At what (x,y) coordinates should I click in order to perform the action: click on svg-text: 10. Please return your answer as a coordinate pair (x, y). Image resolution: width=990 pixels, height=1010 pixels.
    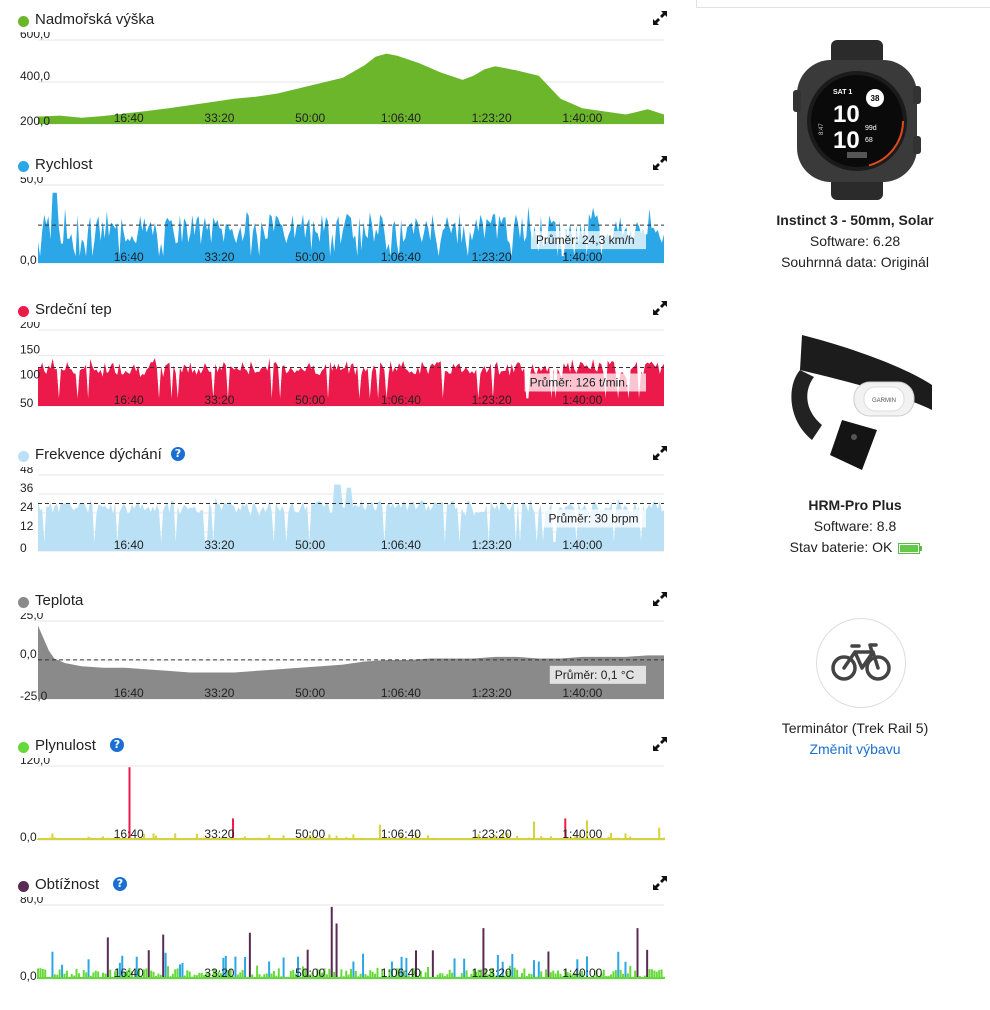
    Looking at the image, I should click on (846, 114).